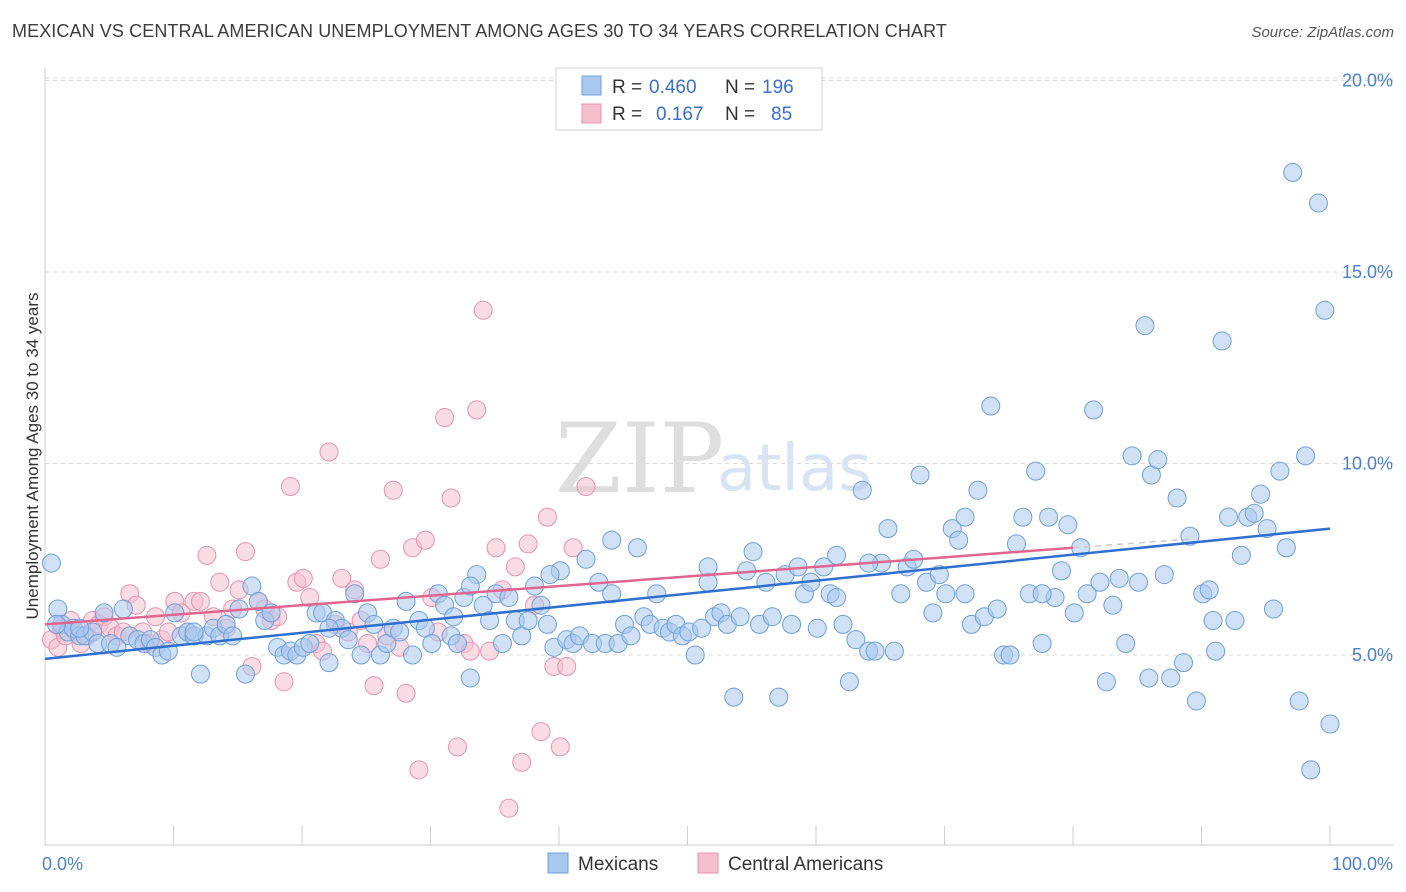  Describe the element at coordinates (689, 99) in the screenshot. I see `correlation-legend: R = 0.460 N = 196 R = 0.167 N = 85` at that location.